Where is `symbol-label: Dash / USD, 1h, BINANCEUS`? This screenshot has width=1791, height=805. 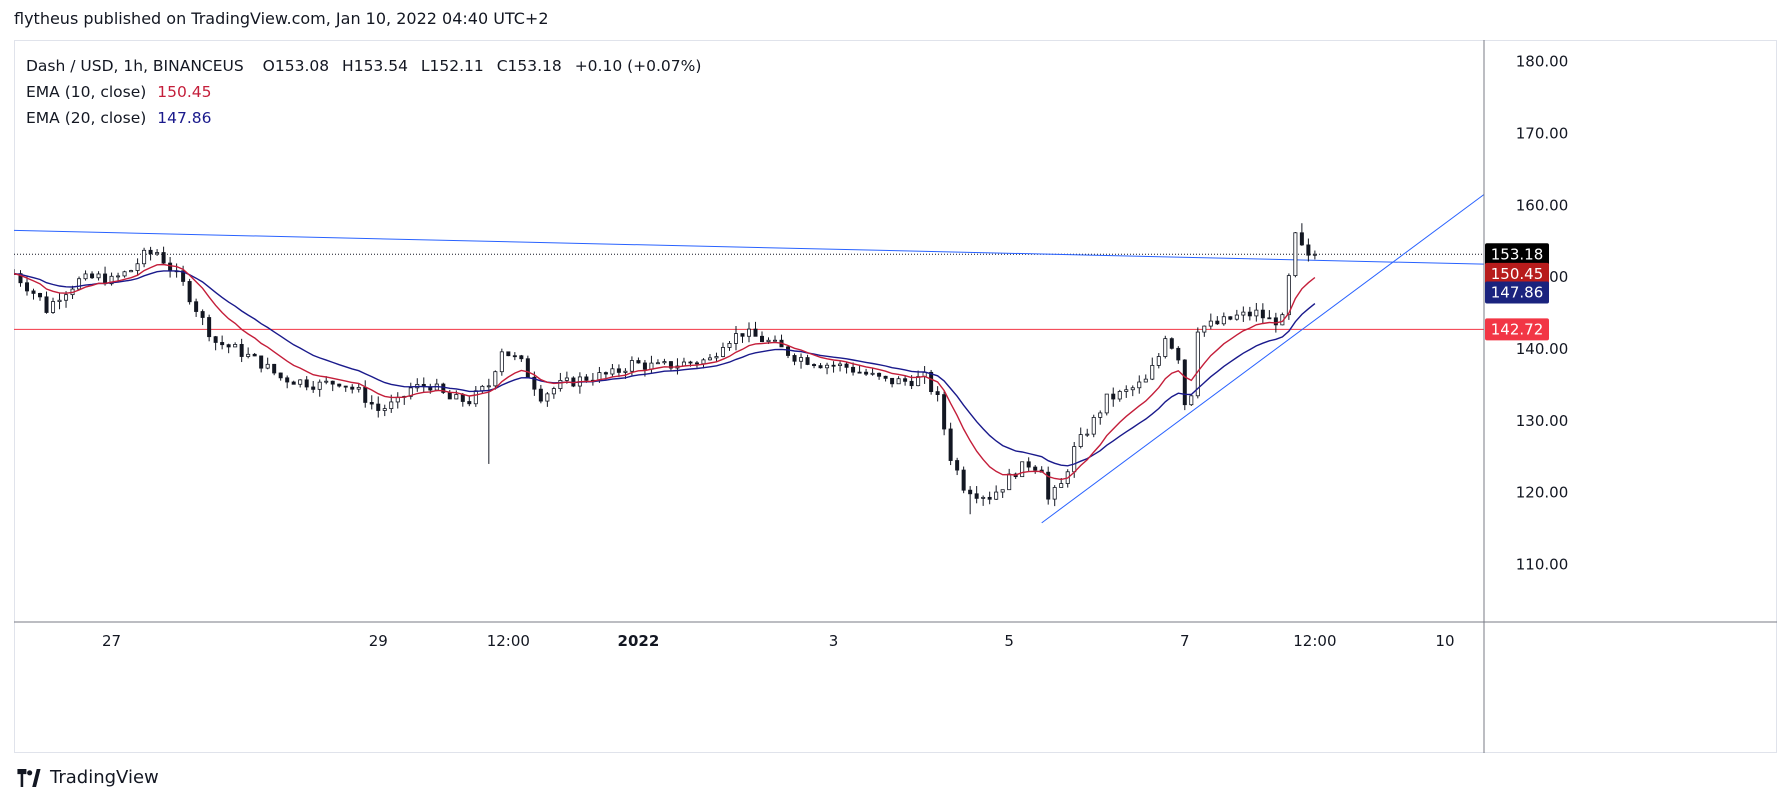 symbol-label: Dash / USD, 1h, BINANCEUS is located at coordinates (135, 66).